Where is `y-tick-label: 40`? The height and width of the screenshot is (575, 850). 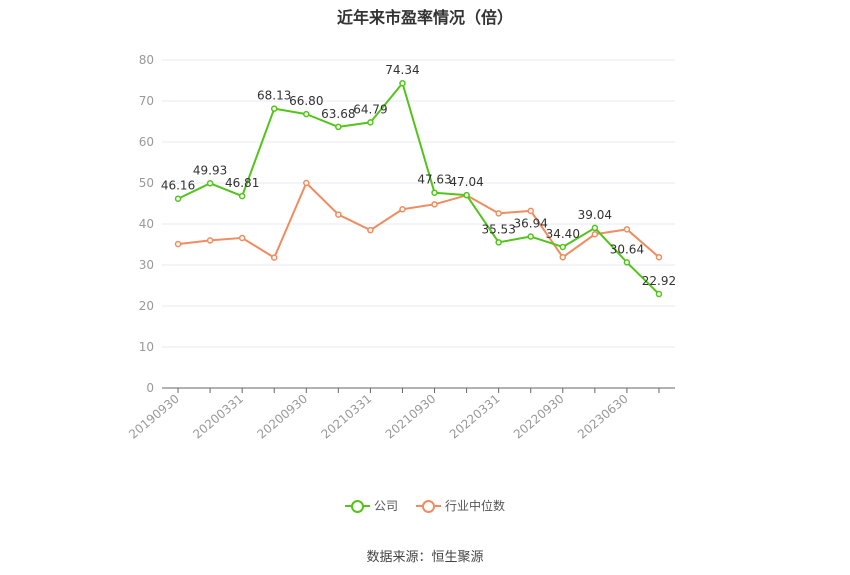
y-tick-label: 40 is located at coordinates (146, 224).